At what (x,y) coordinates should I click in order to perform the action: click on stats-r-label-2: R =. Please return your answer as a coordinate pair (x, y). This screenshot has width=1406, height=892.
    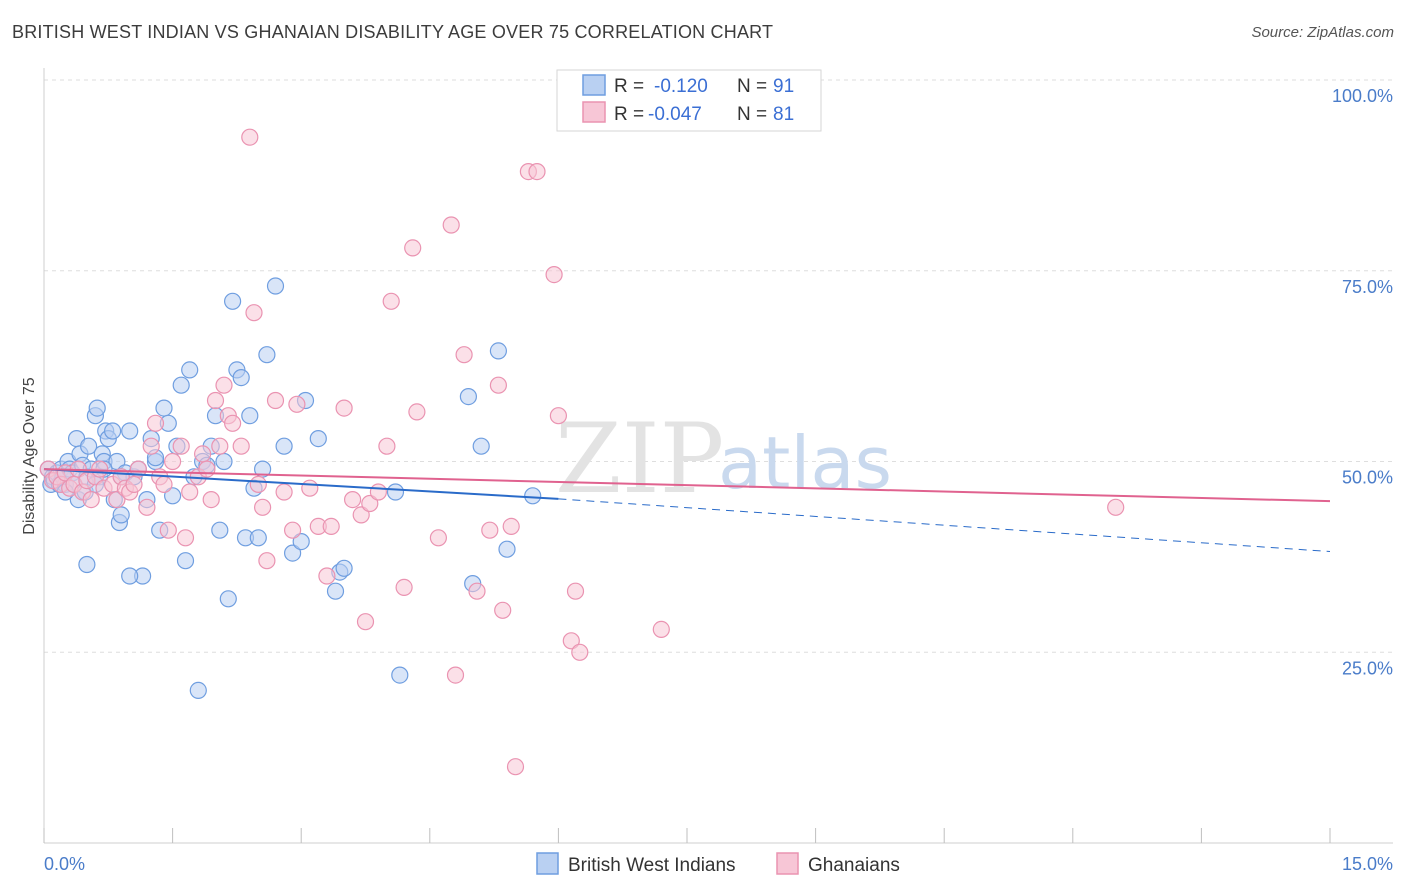
    Looking at the image, I should click on (629, 114).